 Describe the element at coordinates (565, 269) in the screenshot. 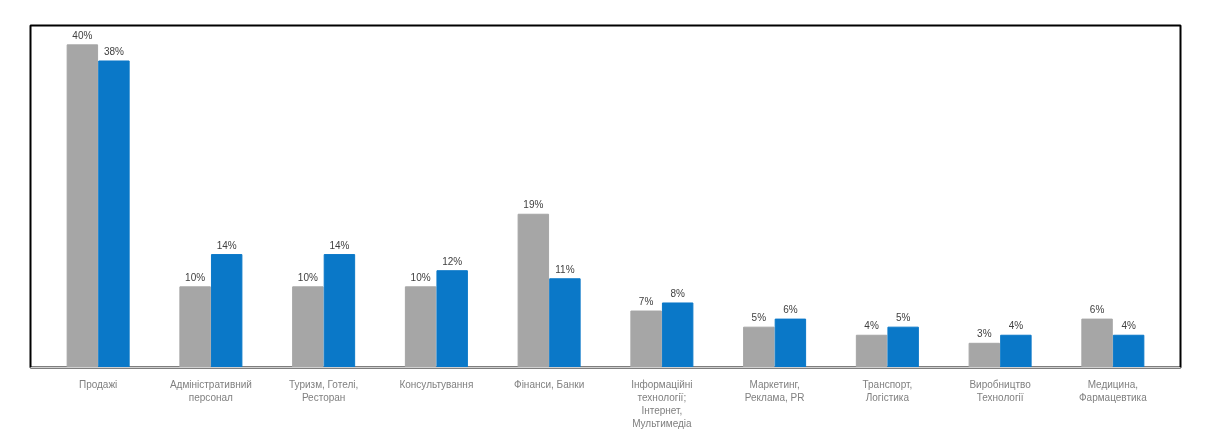

I see `data-label: 11%` at that location.